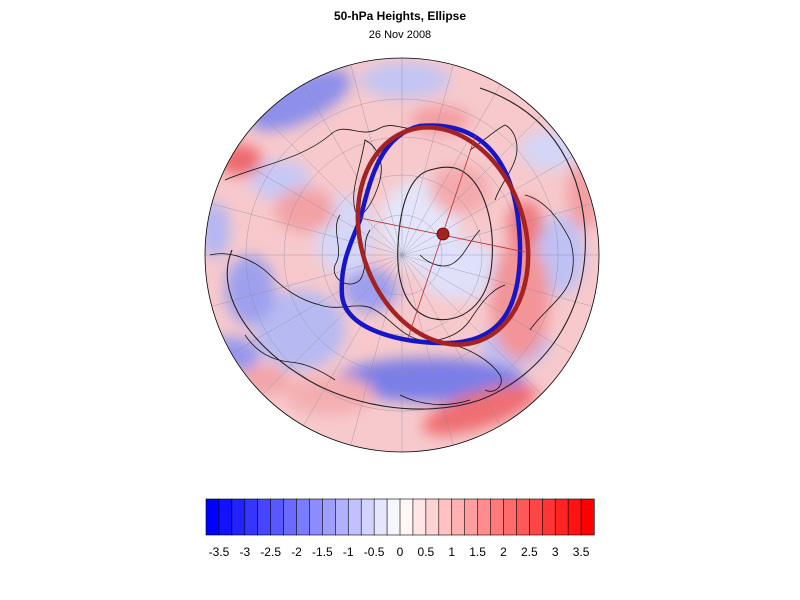 The image size is (800, 600). What do you see at coordinates (503, 552) in the screenshot?
I see `colorbar-tick-label: 2` at bounding box center [503, 552].